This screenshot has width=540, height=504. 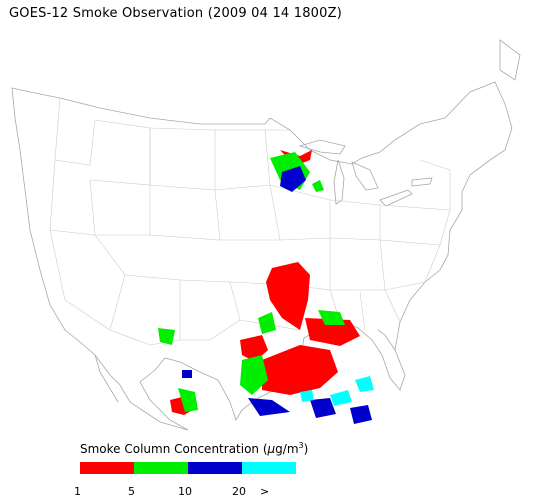 I want to click on legend-tick-10: 10, so click(x=185, y=491).